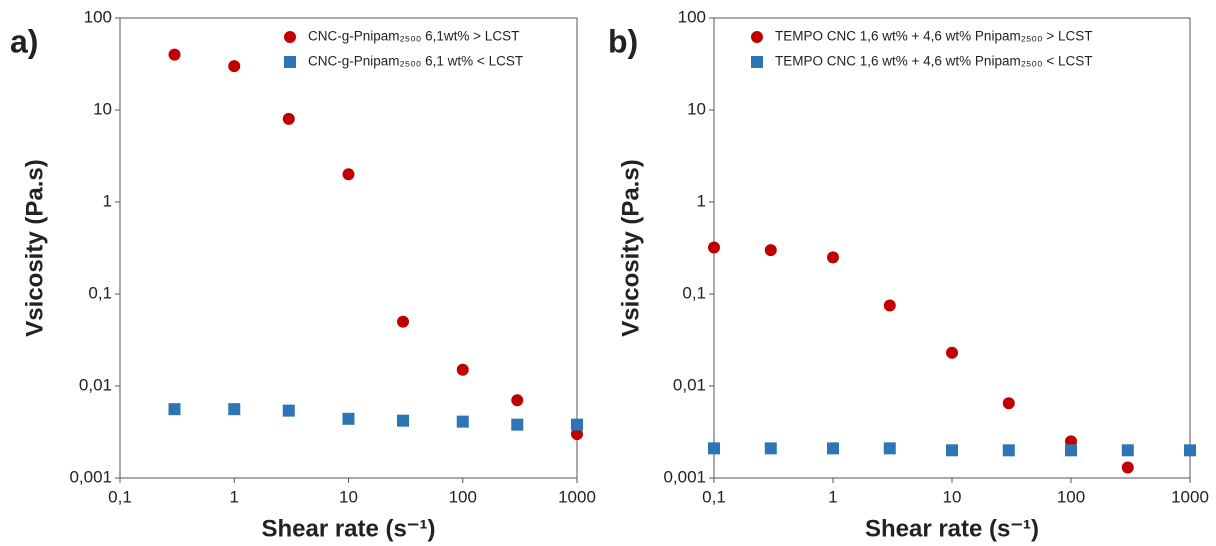  I want to click on legend-label: CNC-g-Pnipam₂₅₀₀ 6,1 wt% < LCST, so click(415, 61).